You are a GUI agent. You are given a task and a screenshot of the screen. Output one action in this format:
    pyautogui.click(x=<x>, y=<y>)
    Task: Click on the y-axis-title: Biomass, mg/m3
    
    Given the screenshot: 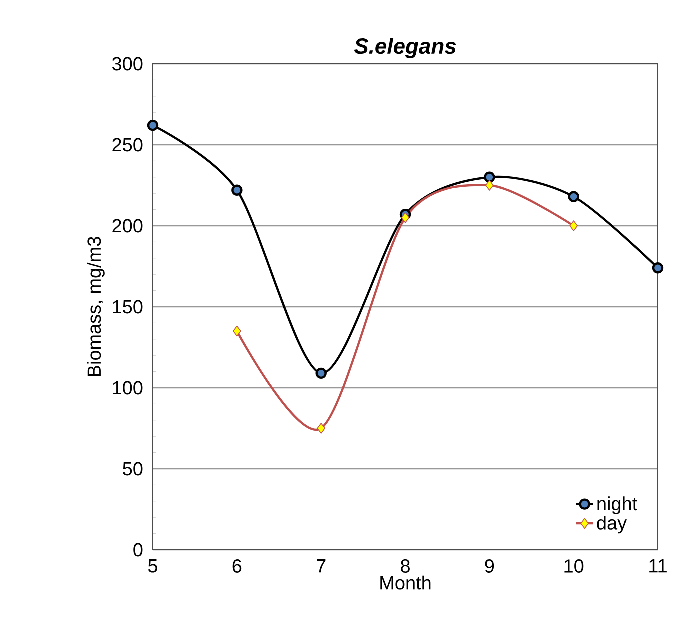 What is the action you would take?
    pyautogui.click(x=96, y=306)
    